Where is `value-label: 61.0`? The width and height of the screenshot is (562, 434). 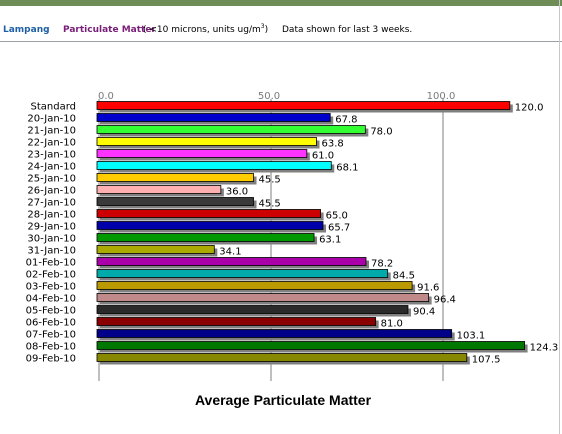 value-label: 61.0 is located at coordinates (323, 156).